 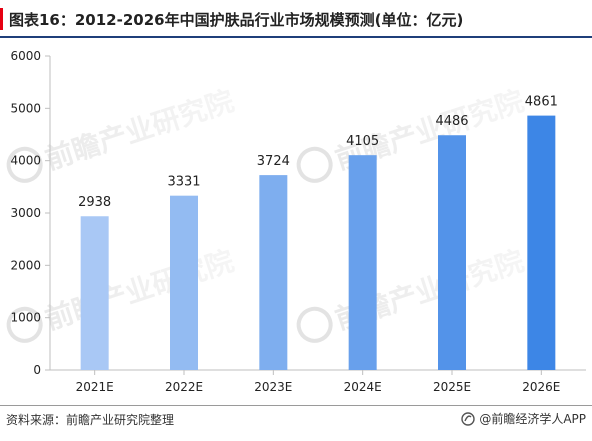 What do you see at coordinates (90, 420) in the screenshot?
I see `source-note: 资料来源：前瞻产业研究院整理` at bounding box center [90, 420].